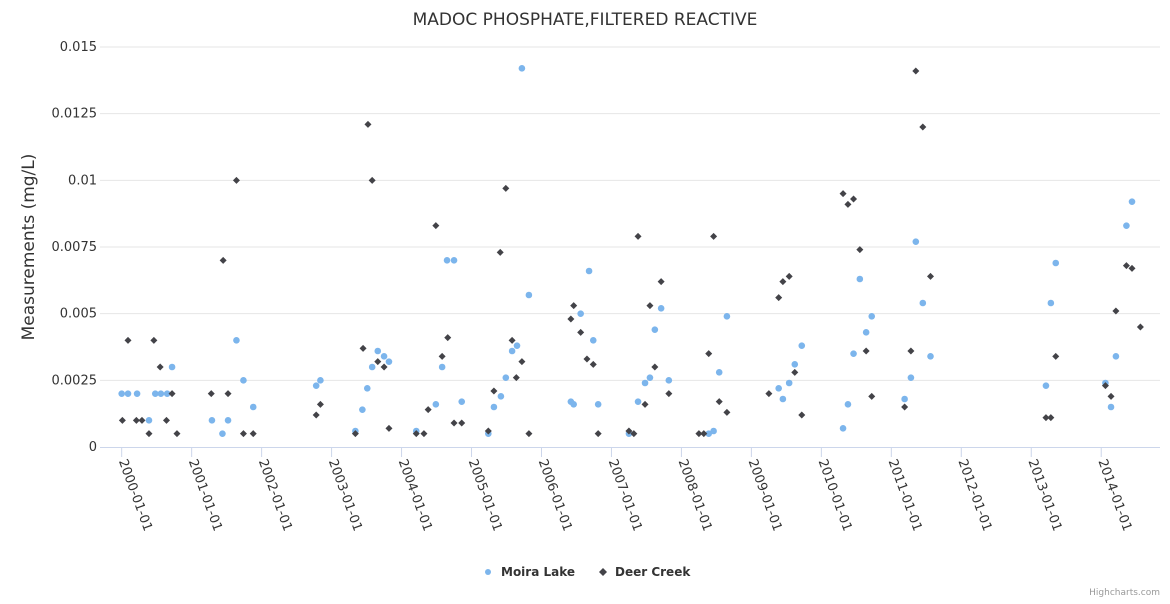 This screenshot has width=1170, height=604. What do you see at coordinates (75, 380) in the screenshot?
I see `y-tick-label: 0.0025` at bounding box center [75, 380].